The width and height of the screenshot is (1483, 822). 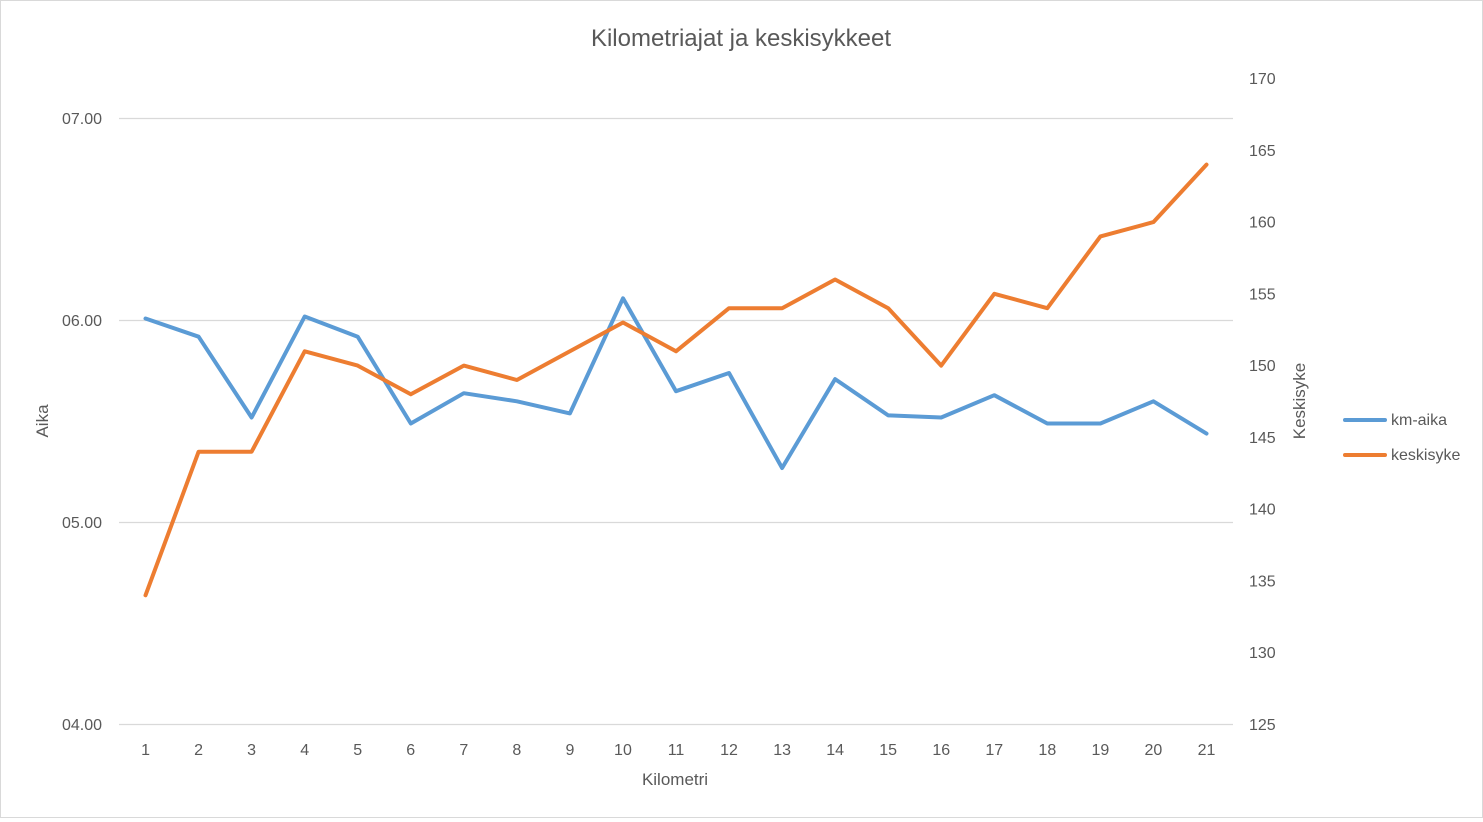 What do you see at coordinates (994, 750) in the screenshot?
I see `x-tick-label: 17` at bounding box center [994, 750].